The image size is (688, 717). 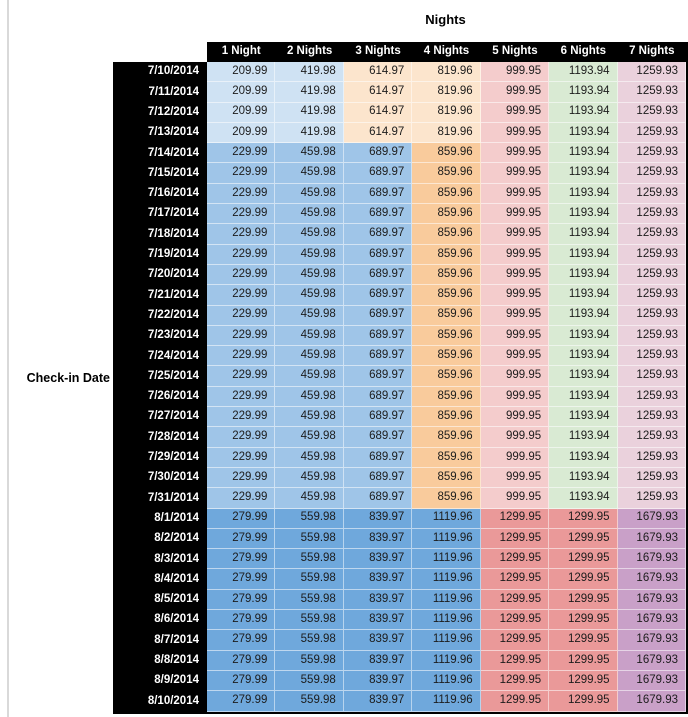 I want to click on row-label-date: 7/30/2014, so click(x=160, y=478).